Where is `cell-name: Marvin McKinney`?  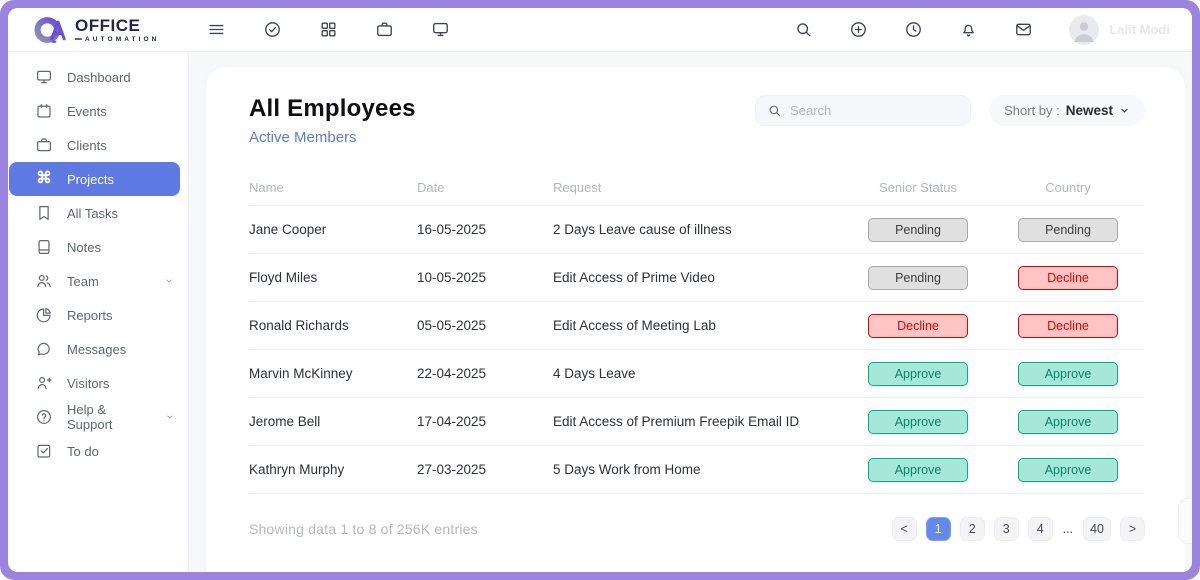 cell-name: Marvin McKinney is located at coordinates (301, 373).